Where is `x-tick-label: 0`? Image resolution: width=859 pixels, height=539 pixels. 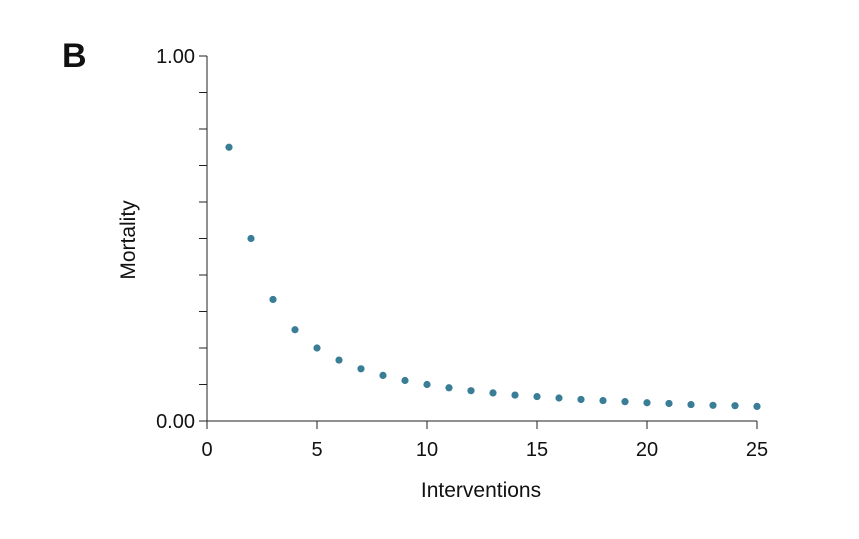
x-tick-label: 0 is located at coordinates (206, 450).